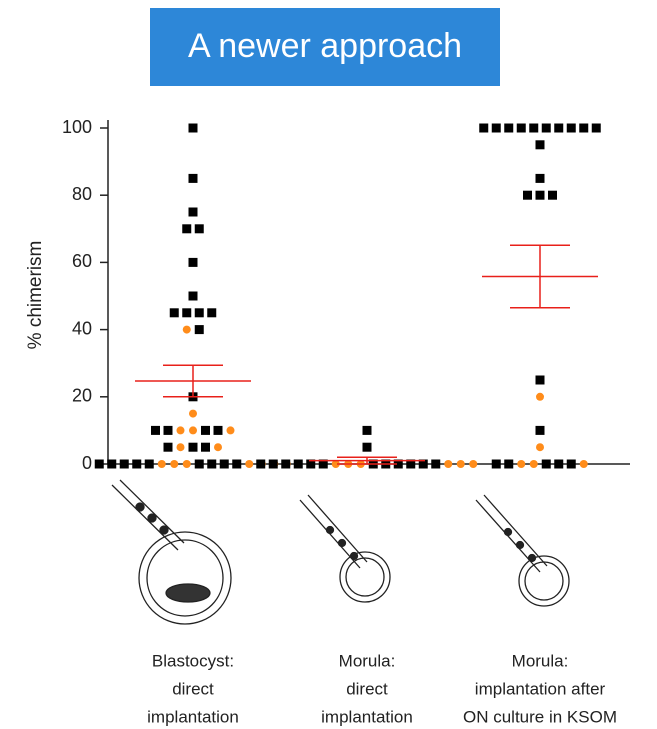 This screenshot has width=657, height=729. Describe the element at coordinates (193, 660) in the screenshot. I see `x-tick-label: Blastocyst:` at that location.